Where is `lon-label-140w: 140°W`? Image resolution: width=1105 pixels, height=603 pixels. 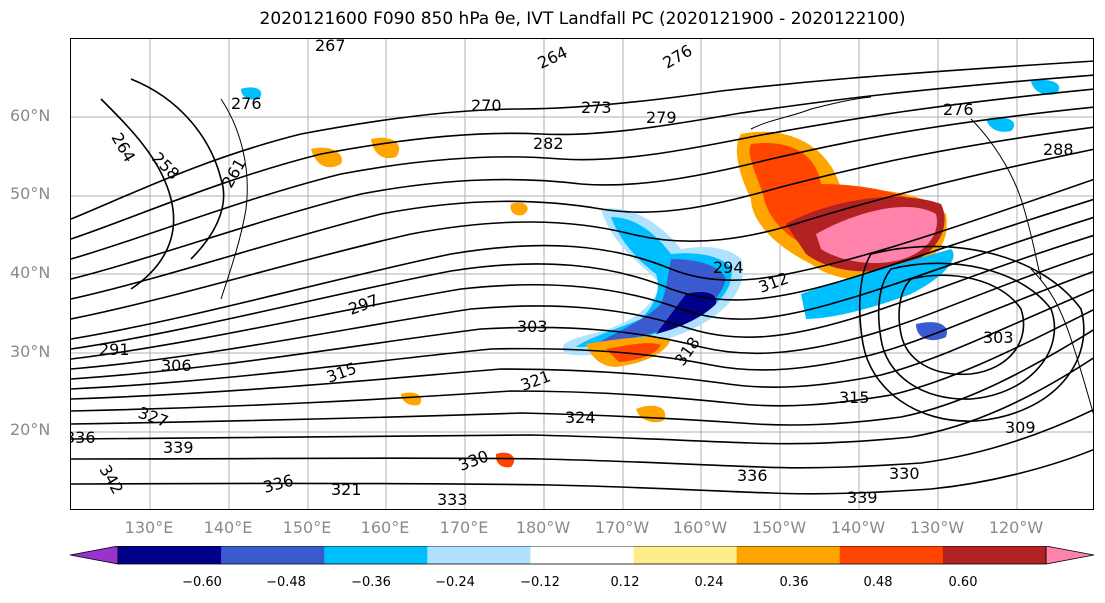 lon-label-140w: 140°W is located at coordinates (858, 527).